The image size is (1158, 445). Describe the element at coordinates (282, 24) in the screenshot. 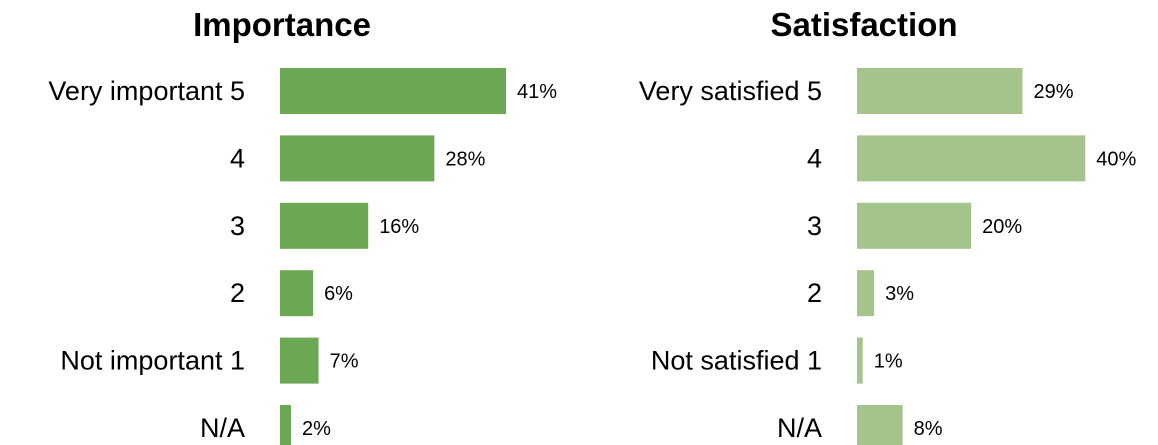

I see `importance-title: Importance` at that location.